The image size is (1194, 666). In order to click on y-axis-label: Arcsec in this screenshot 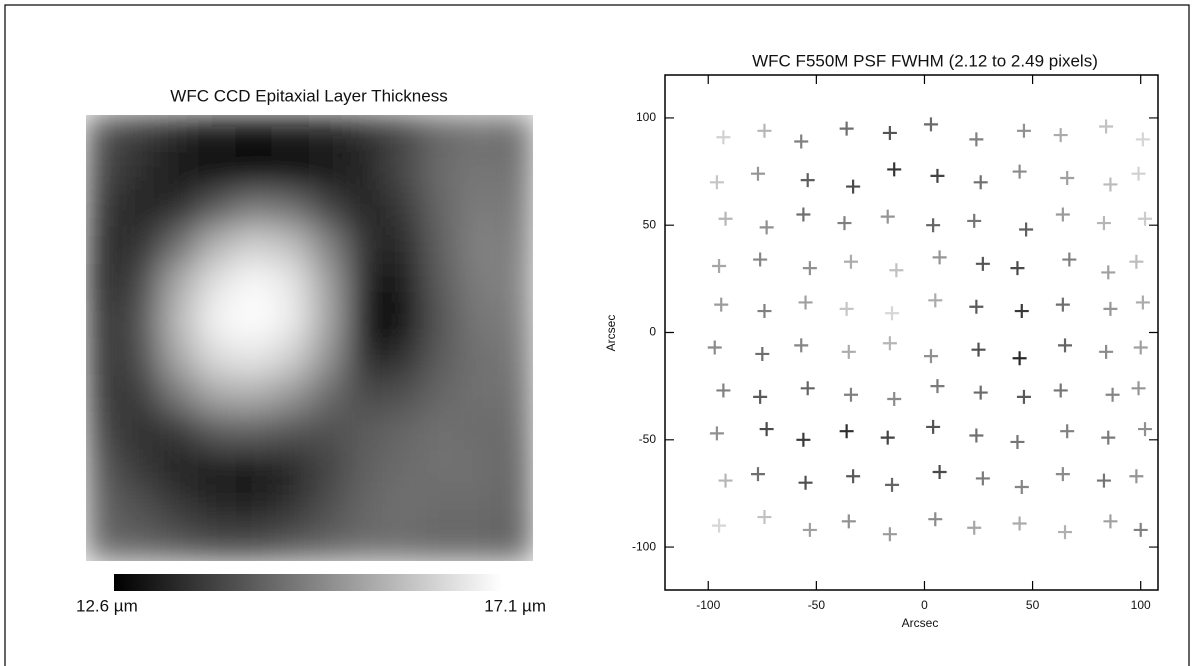, I will do `click(611, 333)`.